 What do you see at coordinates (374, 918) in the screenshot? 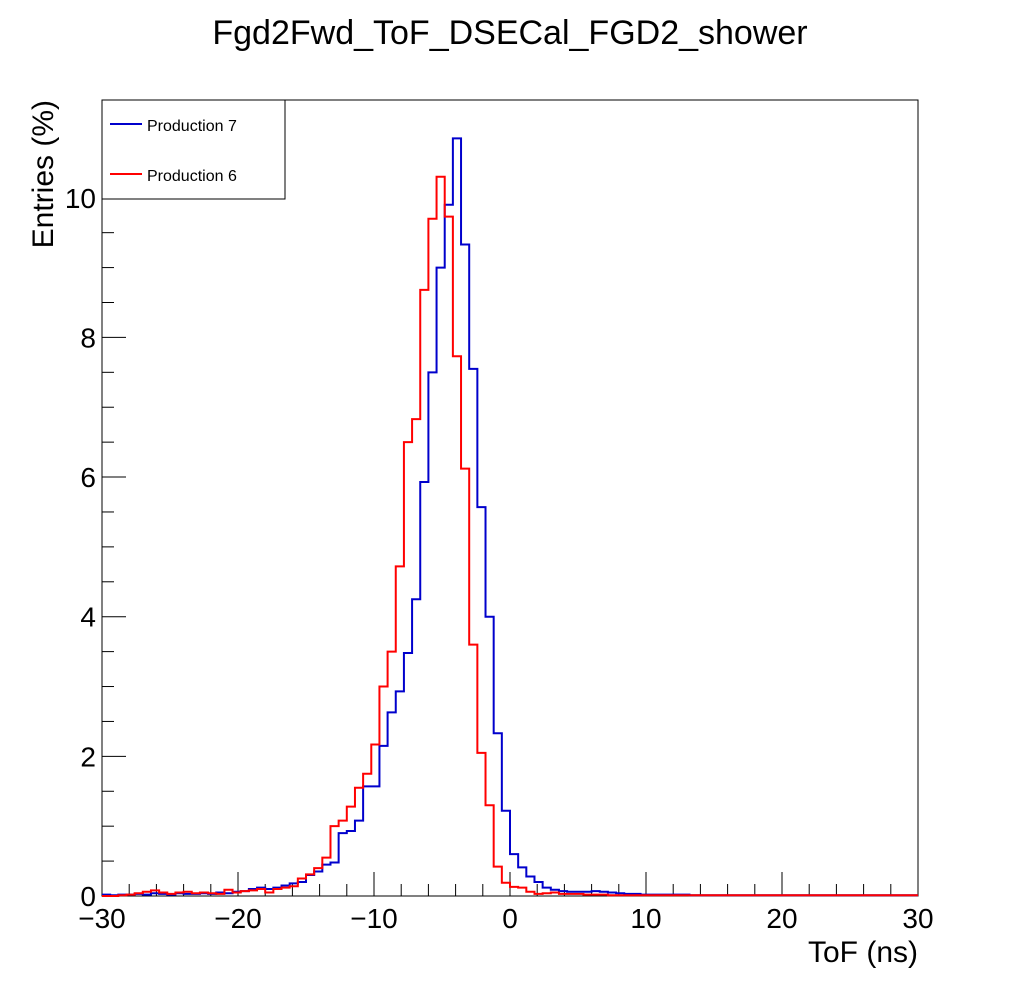
I see `x-tick-label: −10` at bounding box center [374, 918].